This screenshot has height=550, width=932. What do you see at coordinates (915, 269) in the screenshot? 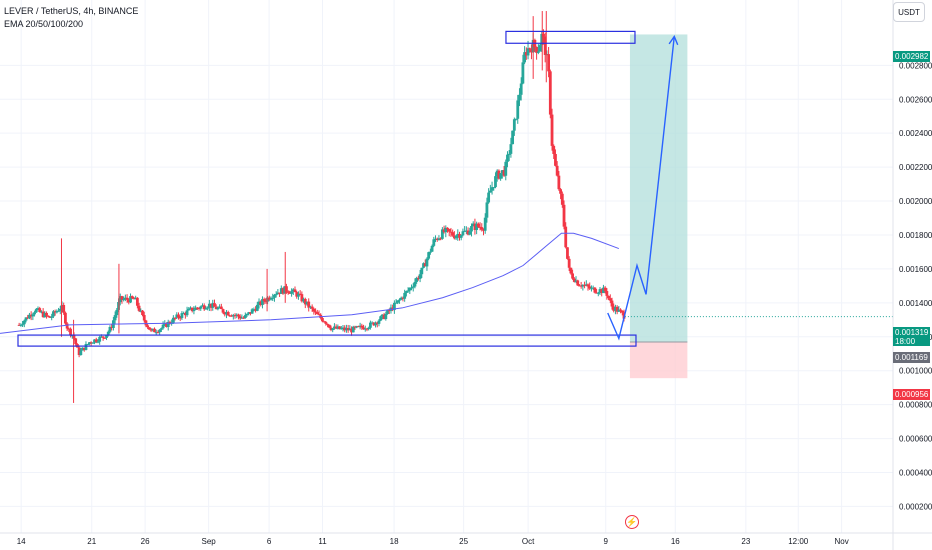
I see `price-tick-label: 0.001600` at bounding box center [915, 269].